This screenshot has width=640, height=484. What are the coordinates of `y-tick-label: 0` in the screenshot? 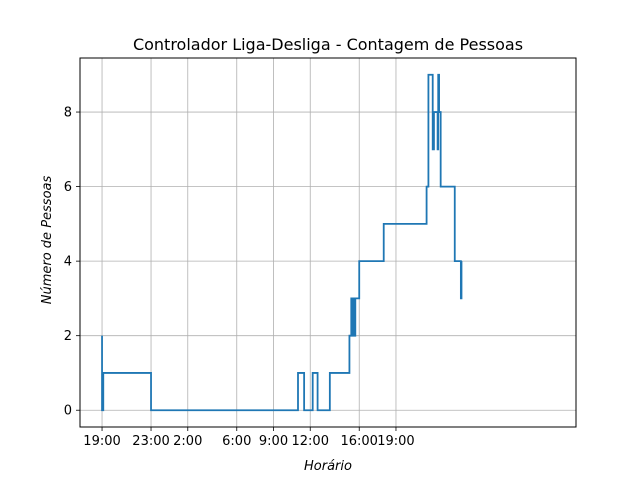 It's located at (68, 411).